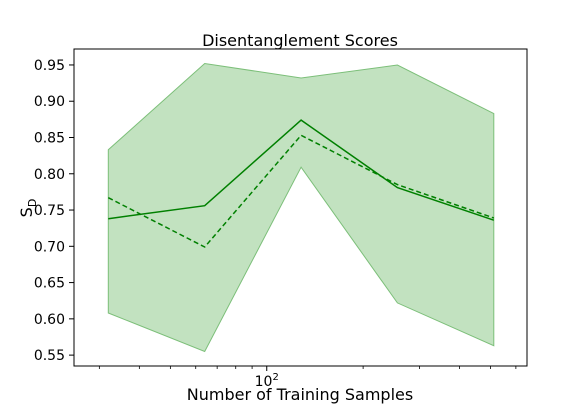  What do you see at coordinates (49, 66) in the screenshot?
I see `y-tick-label: 0.95` at bounding box center [49, 66].